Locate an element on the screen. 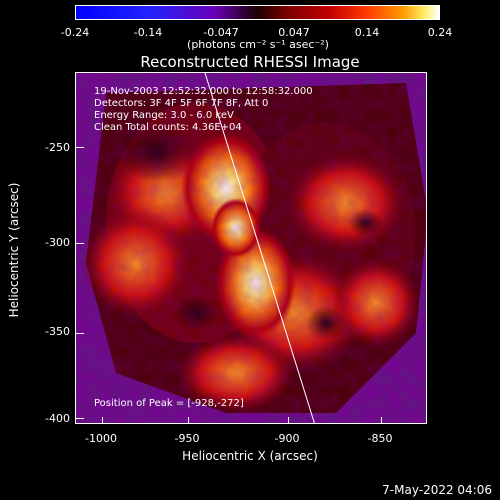 The height and width of the screenshot is (500, 500). y-axis-label: Heliocentric Y (arcsec) is located at coordinates (14, 250).